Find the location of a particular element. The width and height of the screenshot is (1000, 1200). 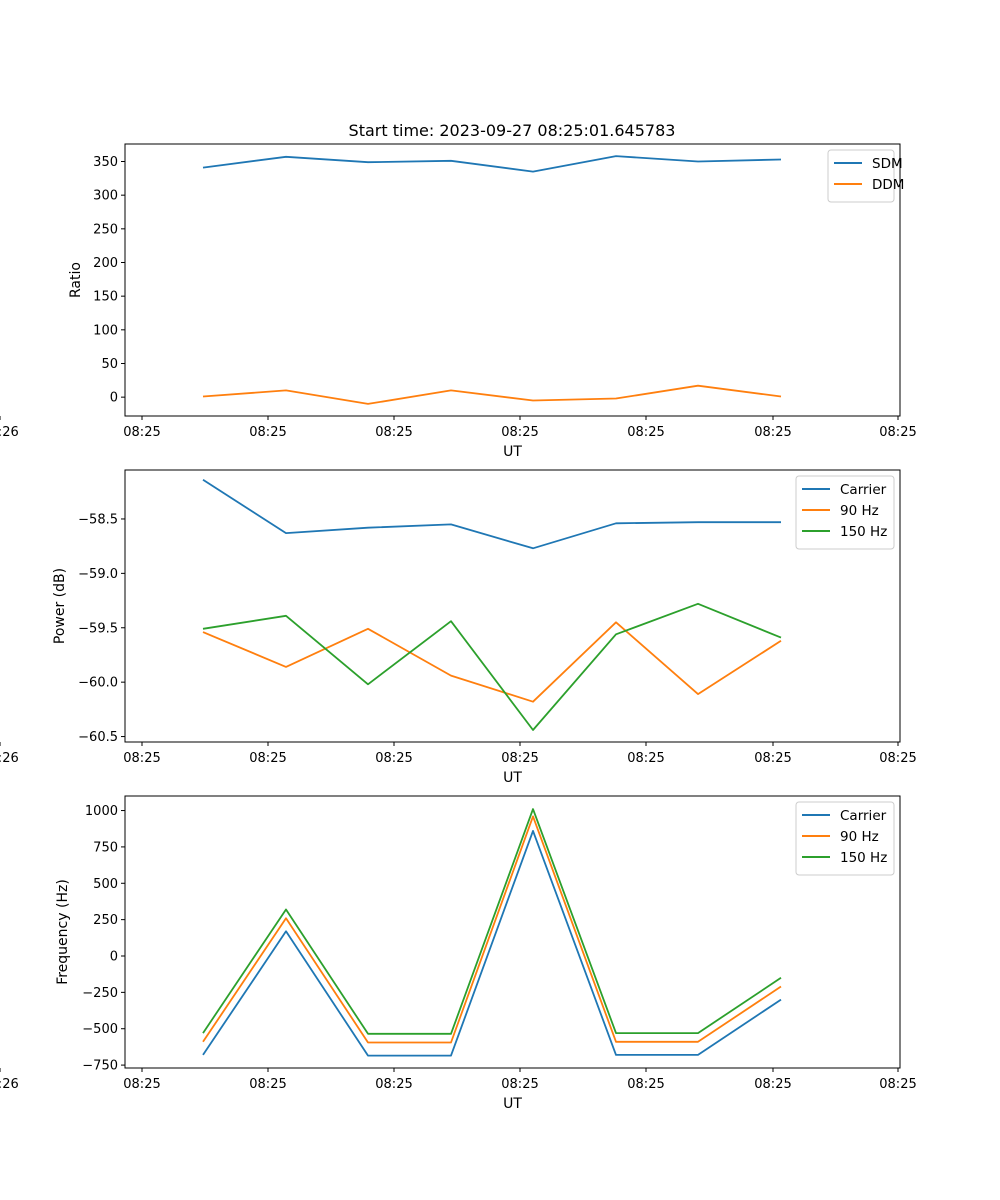

y-axis-label-ratio: Ratio is located at coordinates (76, 280).